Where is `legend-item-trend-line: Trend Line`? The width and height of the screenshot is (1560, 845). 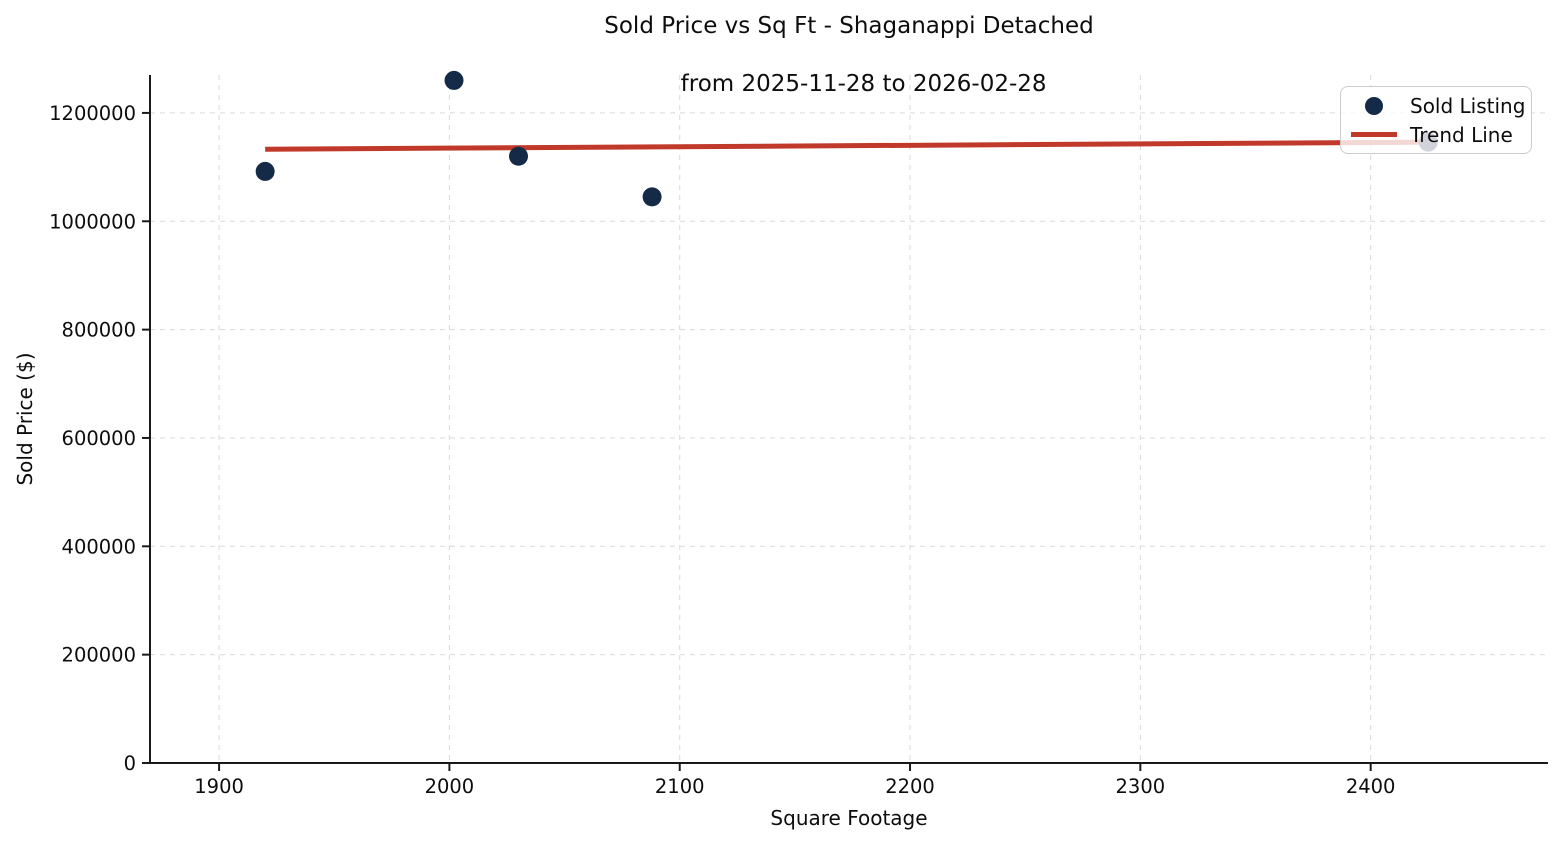 legend-item-trend-line: Trend Line is located at coordinates (1436, 134).